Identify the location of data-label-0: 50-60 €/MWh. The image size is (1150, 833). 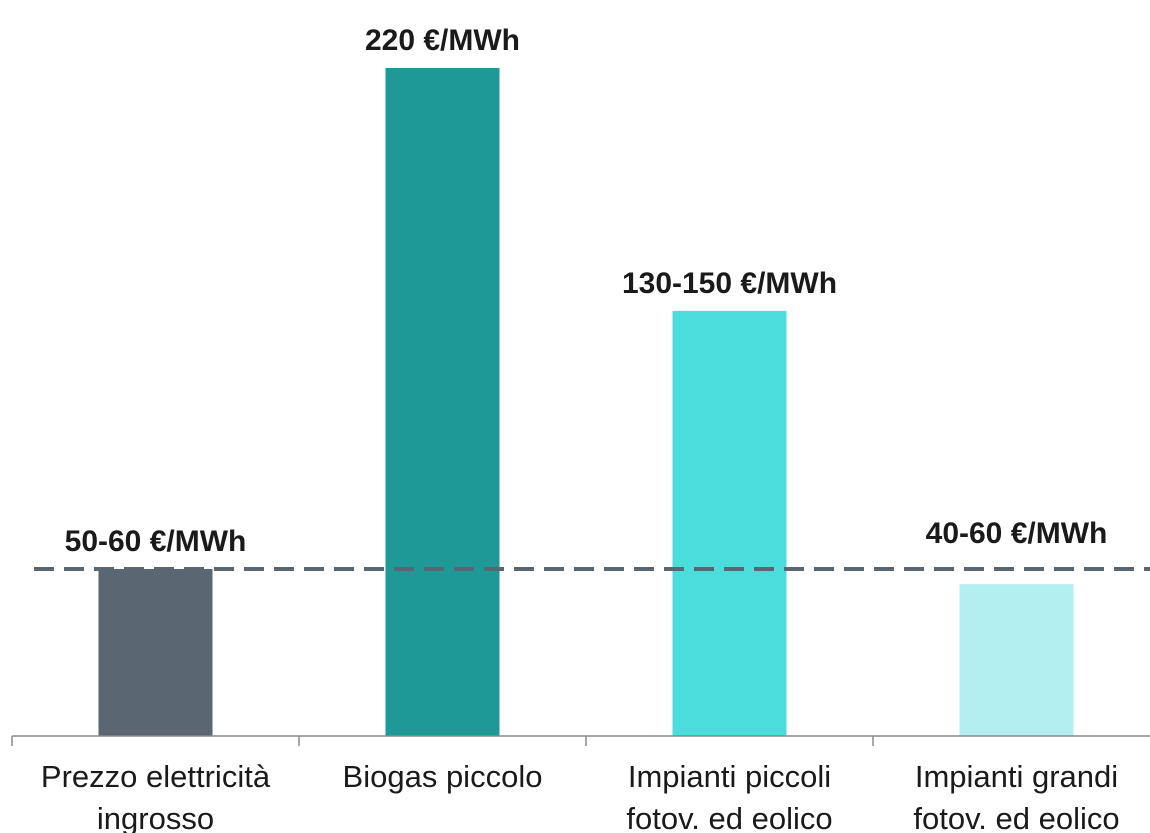
(156, 541).